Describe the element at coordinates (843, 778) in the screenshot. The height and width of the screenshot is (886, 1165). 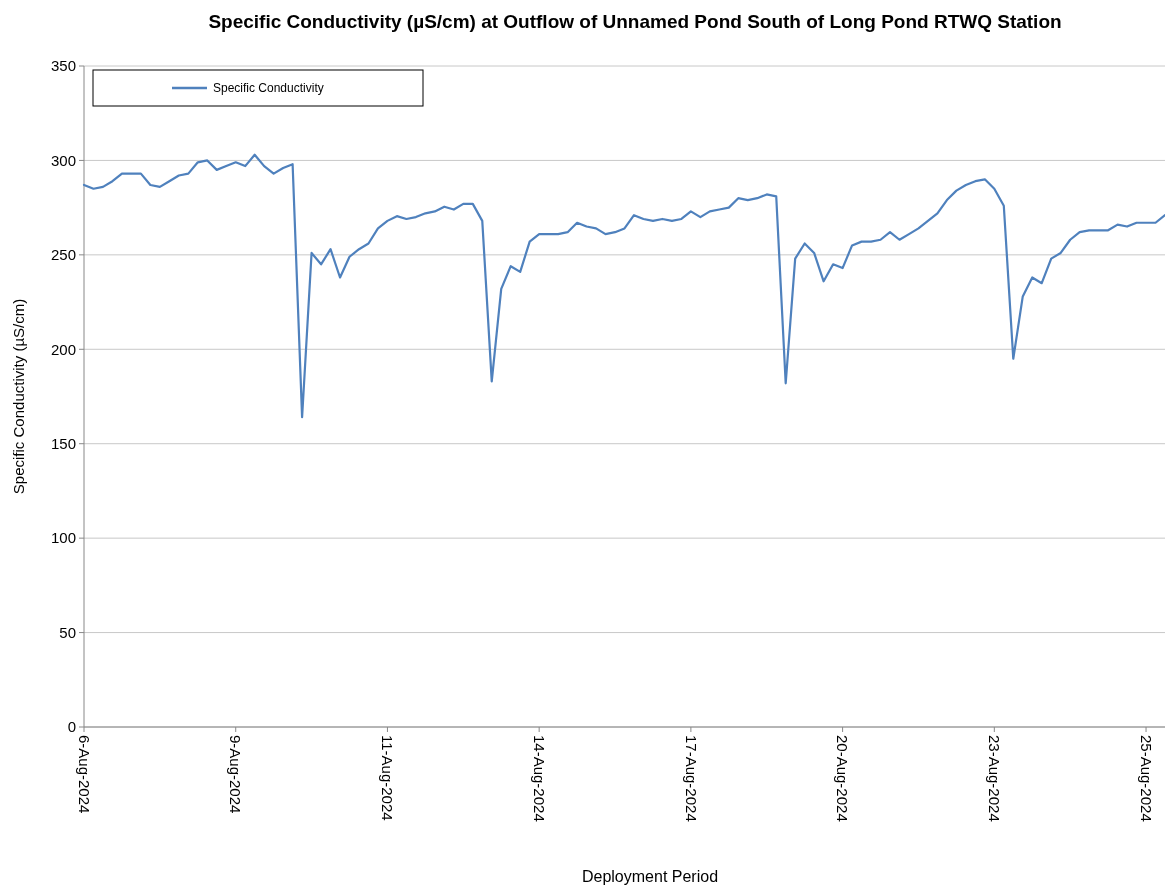
I see `x-tick-label: 20-Aug-2024` at that location.